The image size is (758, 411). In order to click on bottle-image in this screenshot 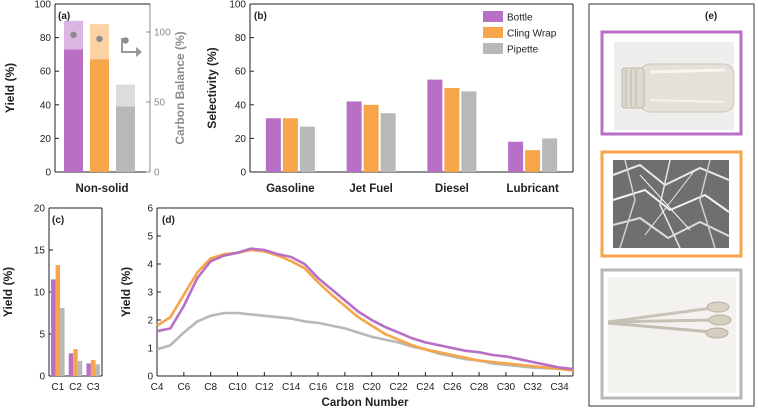, I will do `click(674, 86)`.